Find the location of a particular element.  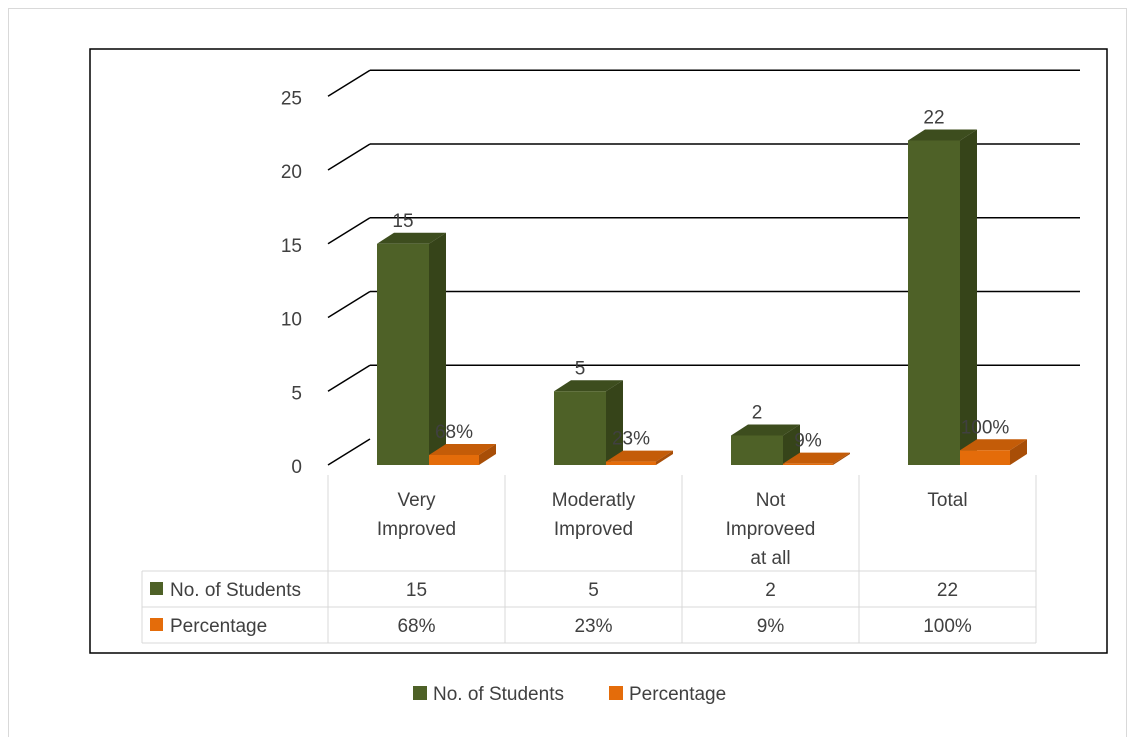

table-cell: 23% is located at coordinates (593, 626).